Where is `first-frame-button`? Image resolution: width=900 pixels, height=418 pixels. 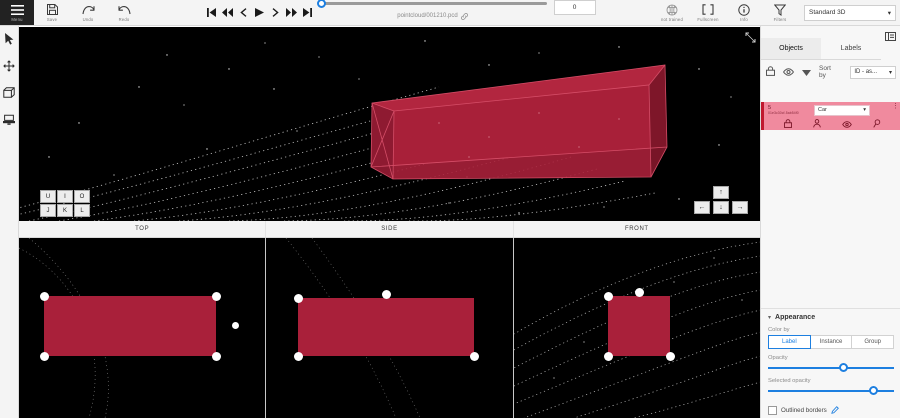
first-frame-button is located at coordinates (211, 13).